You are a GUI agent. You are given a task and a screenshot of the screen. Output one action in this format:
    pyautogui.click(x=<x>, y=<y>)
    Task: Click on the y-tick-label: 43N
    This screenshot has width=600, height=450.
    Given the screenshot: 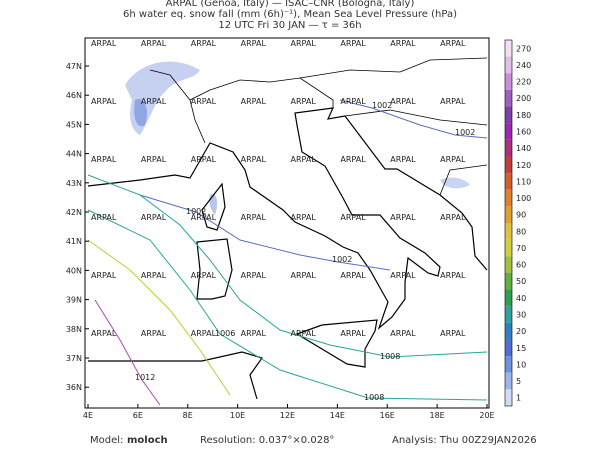 What is the action you would take?
    pyautogui.click(x=74, y=183)
    